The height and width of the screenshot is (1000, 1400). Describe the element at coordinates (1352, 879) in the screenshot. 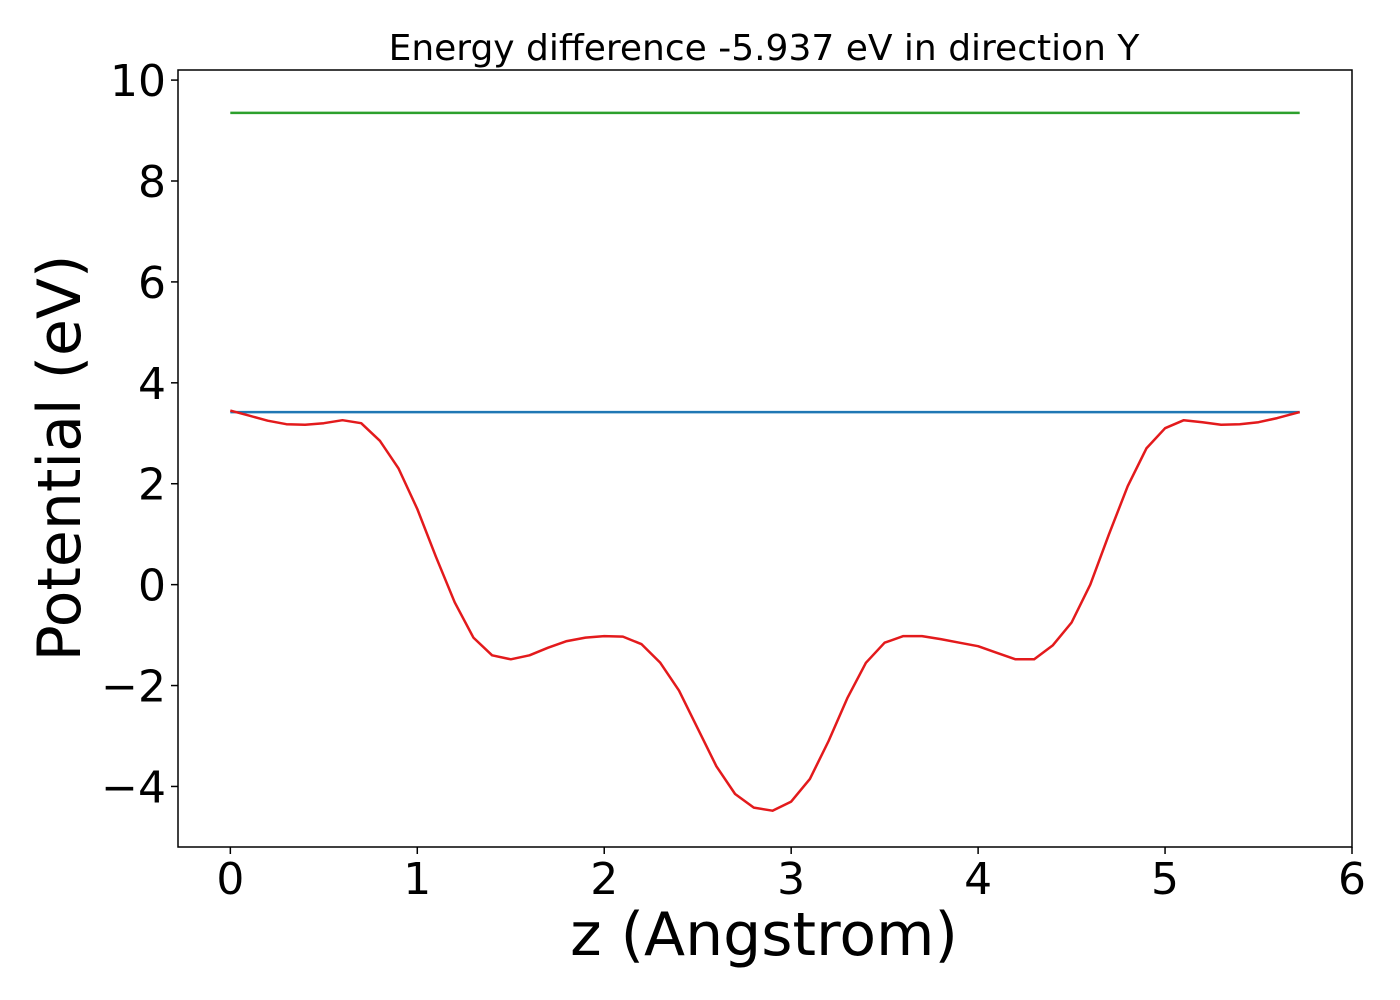

I see `x-tick-label: 6` at that location.